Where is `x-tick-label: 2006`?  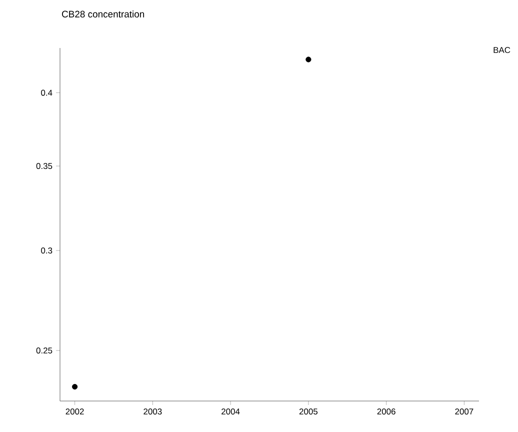
x-tick-label: 2006 is located at coordinates (386, 411).